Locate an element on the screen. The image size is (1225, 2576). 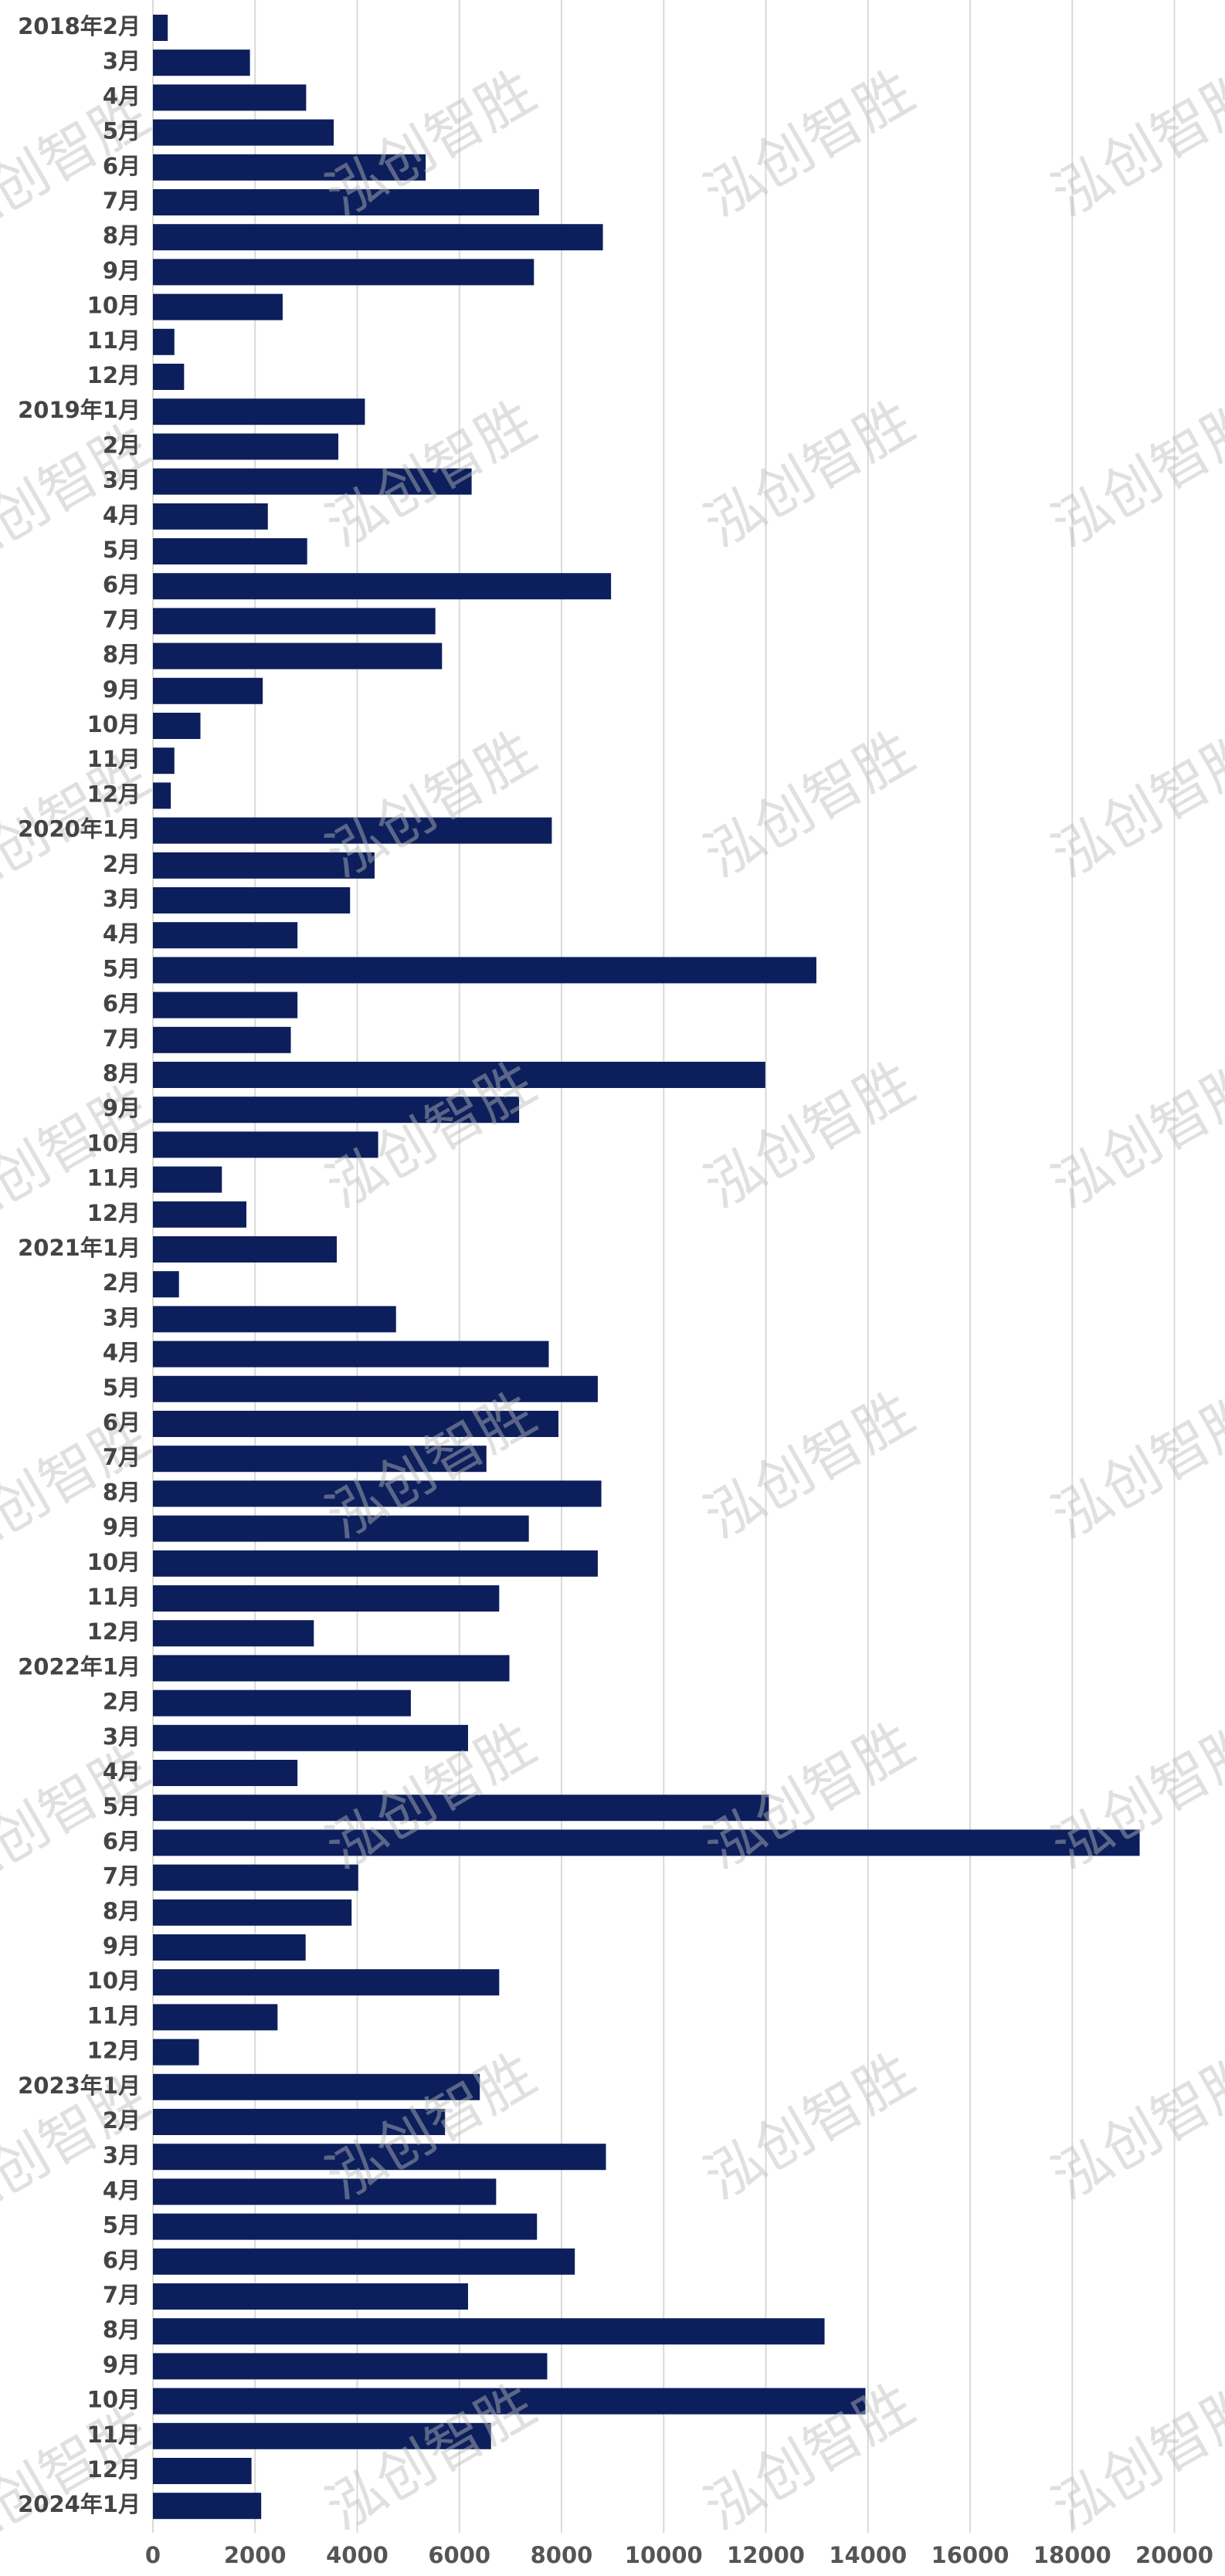
x-tick-label: 14000 is located at coordinates (868, 2555).